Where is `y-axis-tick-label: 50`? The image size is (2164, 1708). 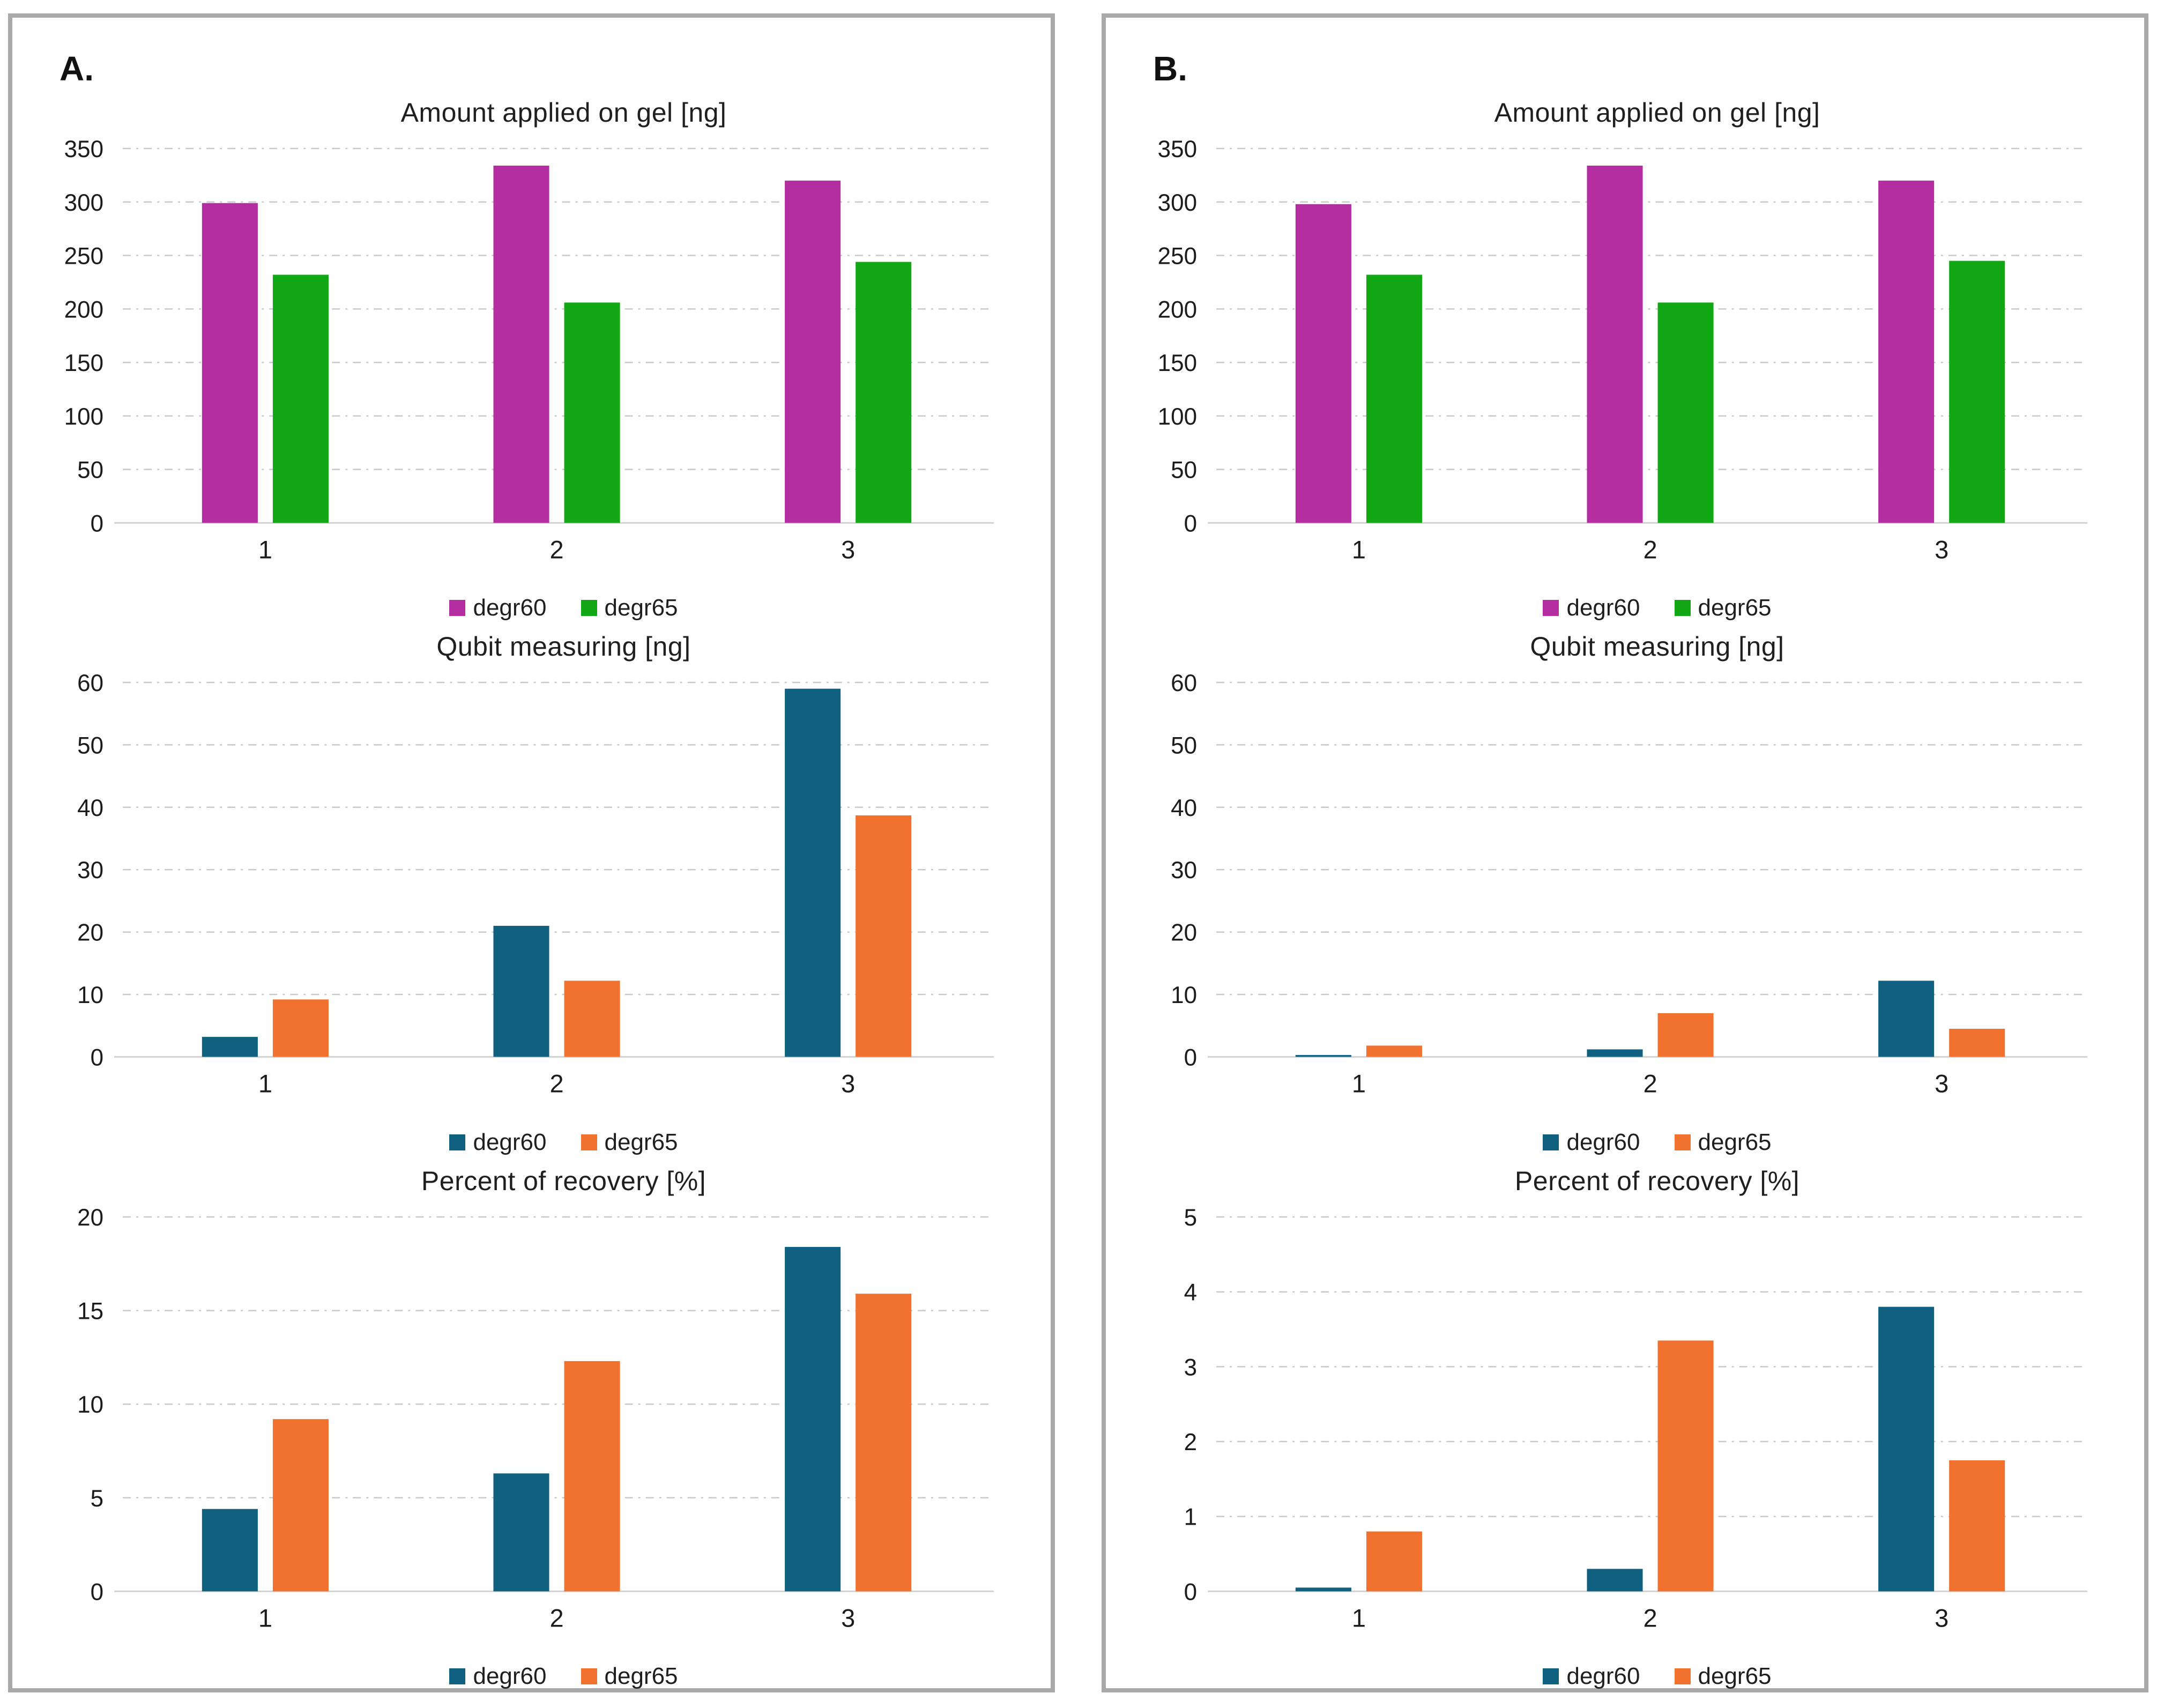
y-axis-tick-label: 50 is located at coordinates (1184, 470).